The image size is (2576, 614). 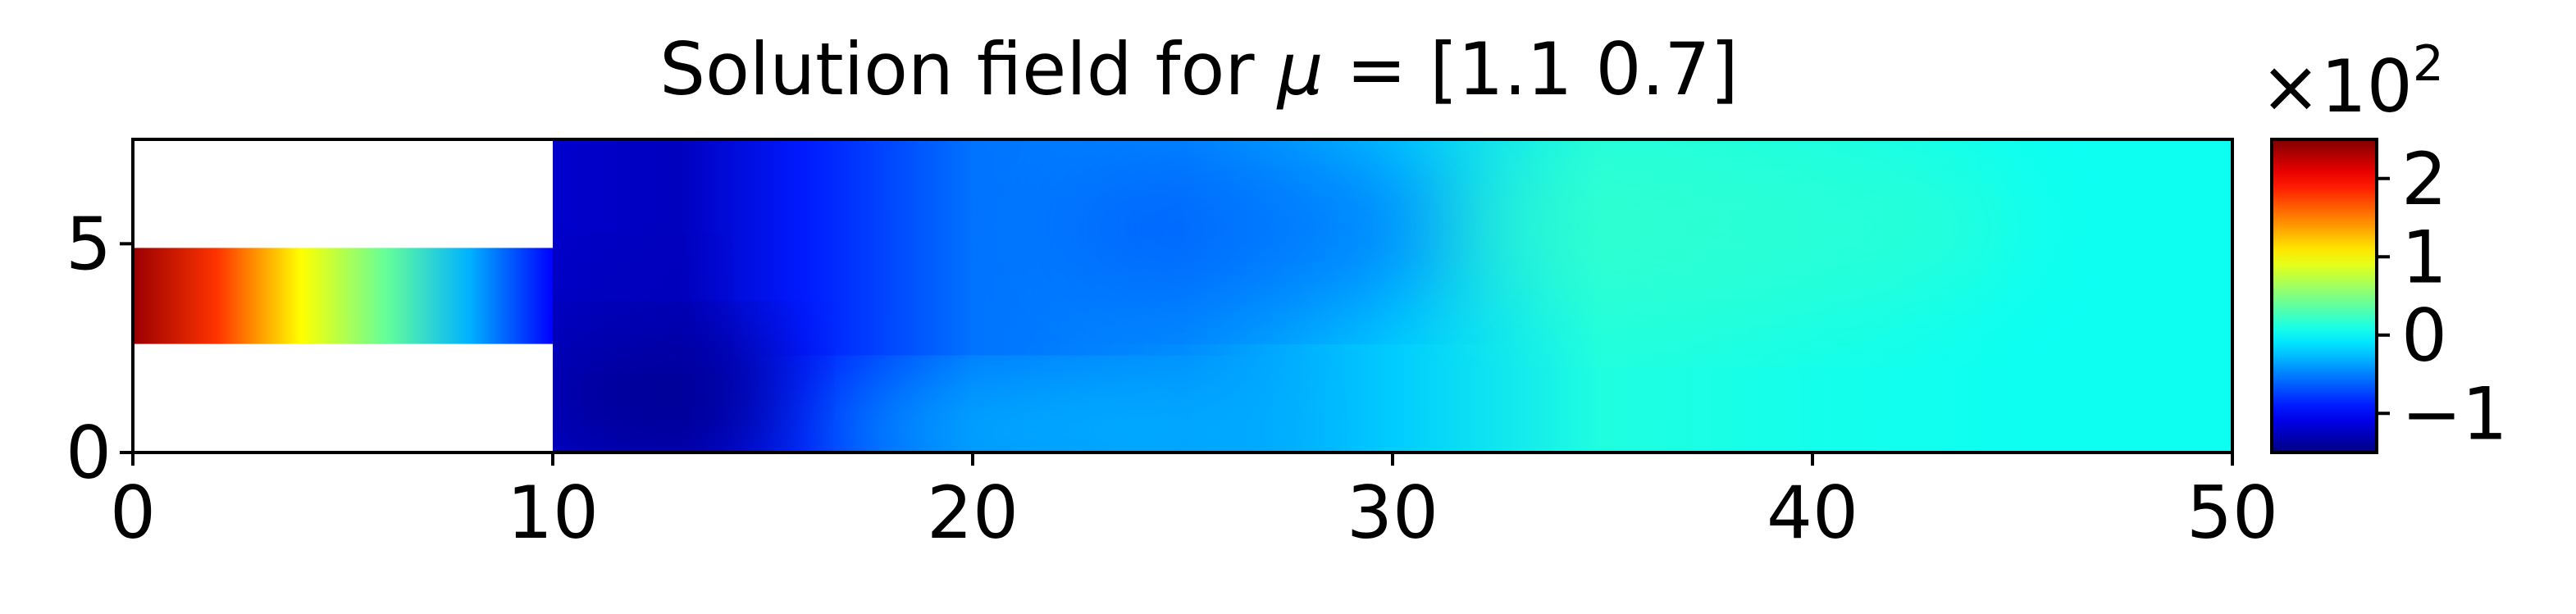 What do you see at coordinates (2324, 296) in the screenshot?
I see `colorbar-gradient` at bounding box center [2324, 296].